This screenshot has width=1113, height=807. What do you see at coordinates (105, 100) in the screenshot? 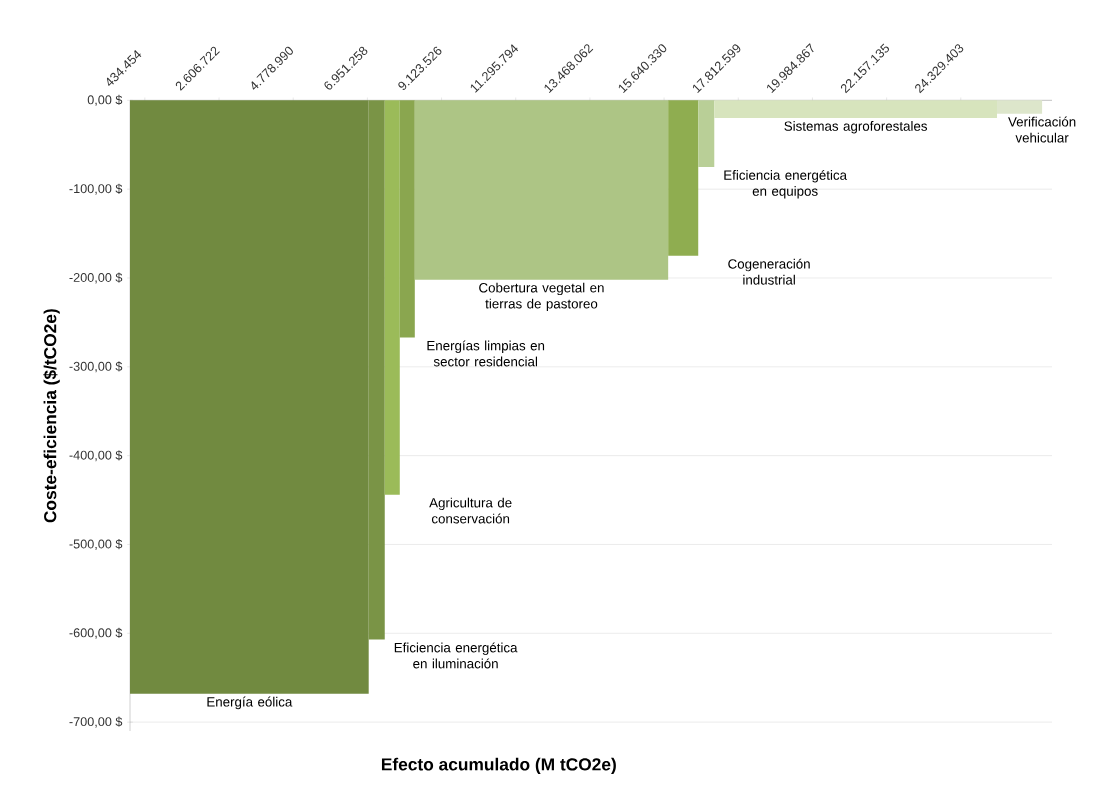
I see `y-tick-label: 0,00 $` at bounding box center [105, 100].